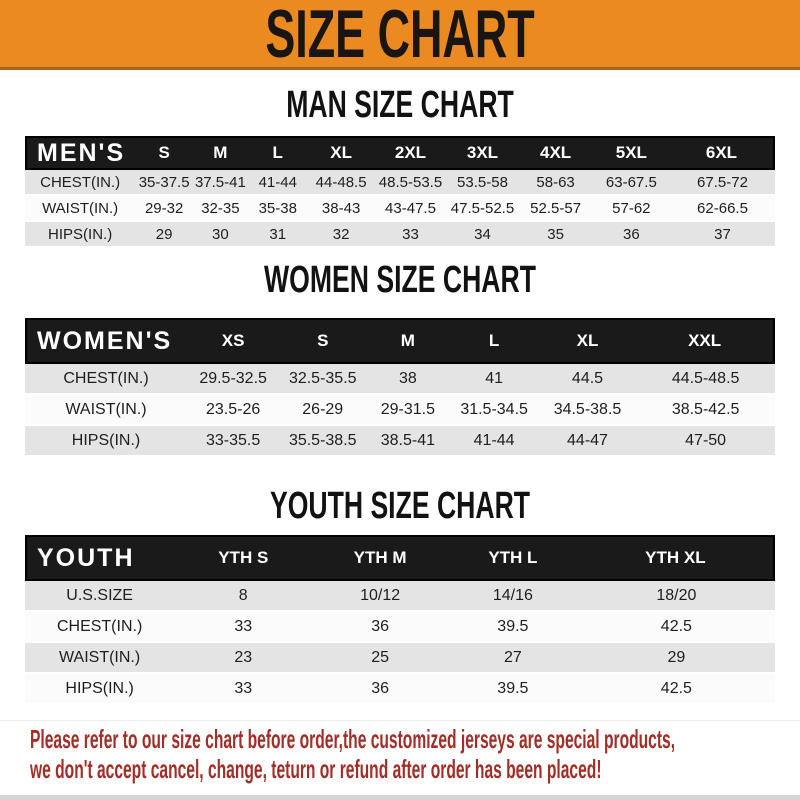 This screenshot has height=800, width=800. What do you see at coordinates (555, 209) in the screenshot?
I see `size-value-cell: 52.5-57` at bounding box center [555, 209].